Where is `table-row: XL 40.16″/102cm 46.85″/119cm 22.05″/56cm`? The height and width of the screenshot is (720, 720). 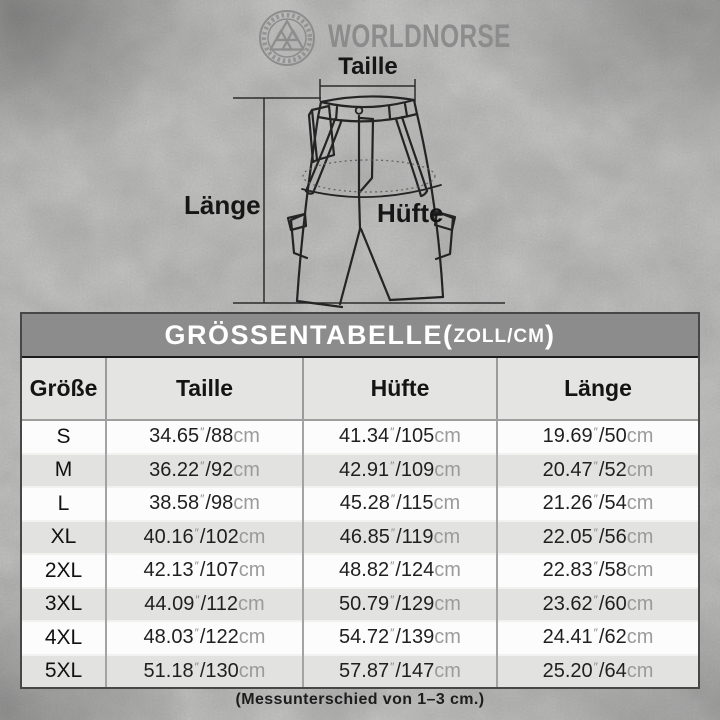
table-row: XL 40.16″/102cm 46.85″/119cm 22.05″/56cm is located at coordinates (360, 536).